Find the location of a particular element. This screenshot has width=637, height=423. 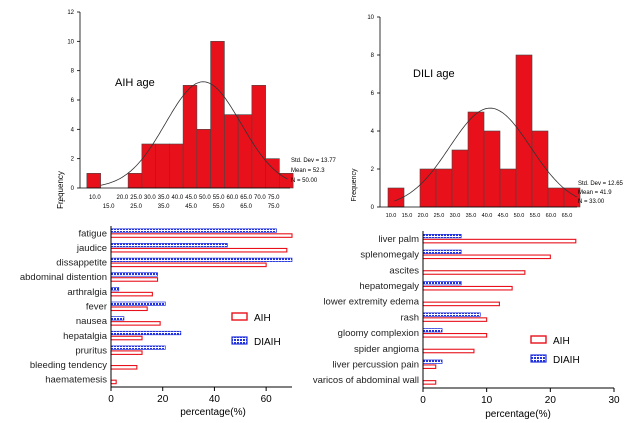

dili-hist-stat-n: N = 33.00 is located at coordinates (591, 202).